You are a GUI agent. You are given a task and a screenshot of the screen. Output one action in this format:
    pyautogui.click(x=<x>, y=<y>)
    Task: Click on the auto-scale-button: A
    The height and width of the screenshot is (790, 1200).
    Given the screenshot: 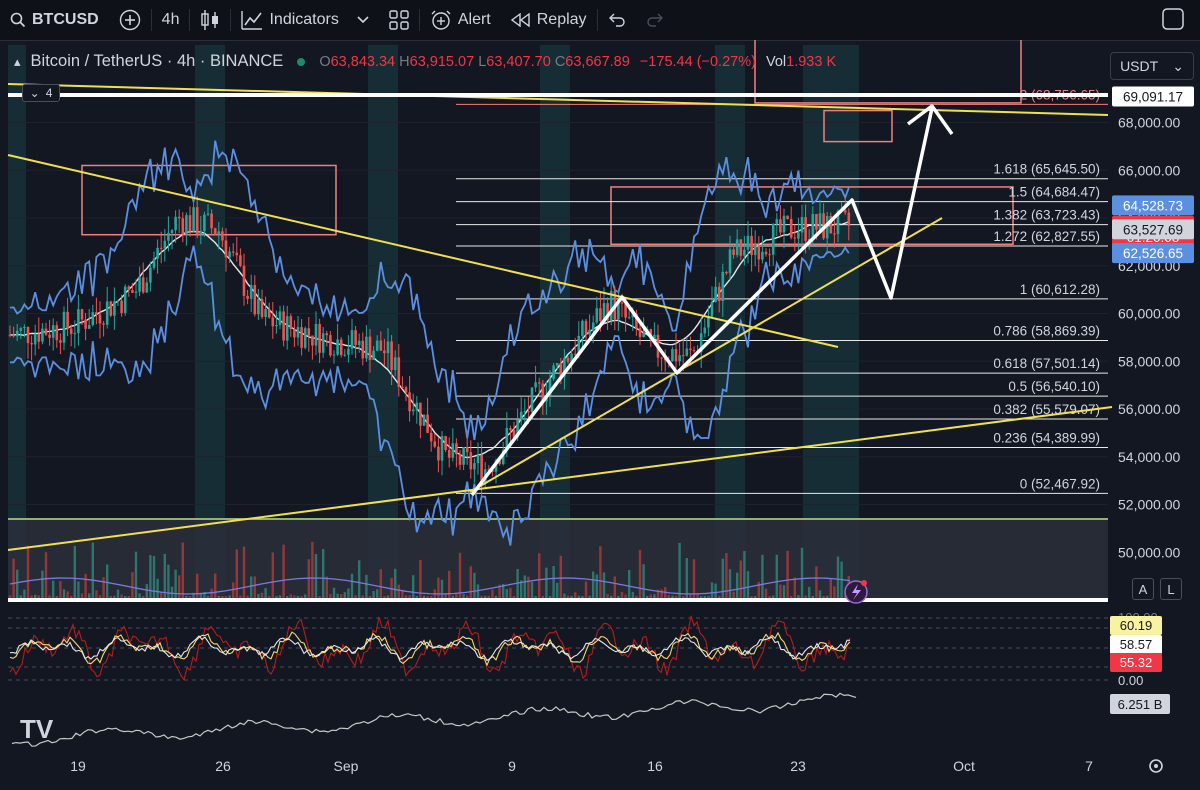 What is the action you would take?
    pyautogui.click(x=1143, y=589)
    